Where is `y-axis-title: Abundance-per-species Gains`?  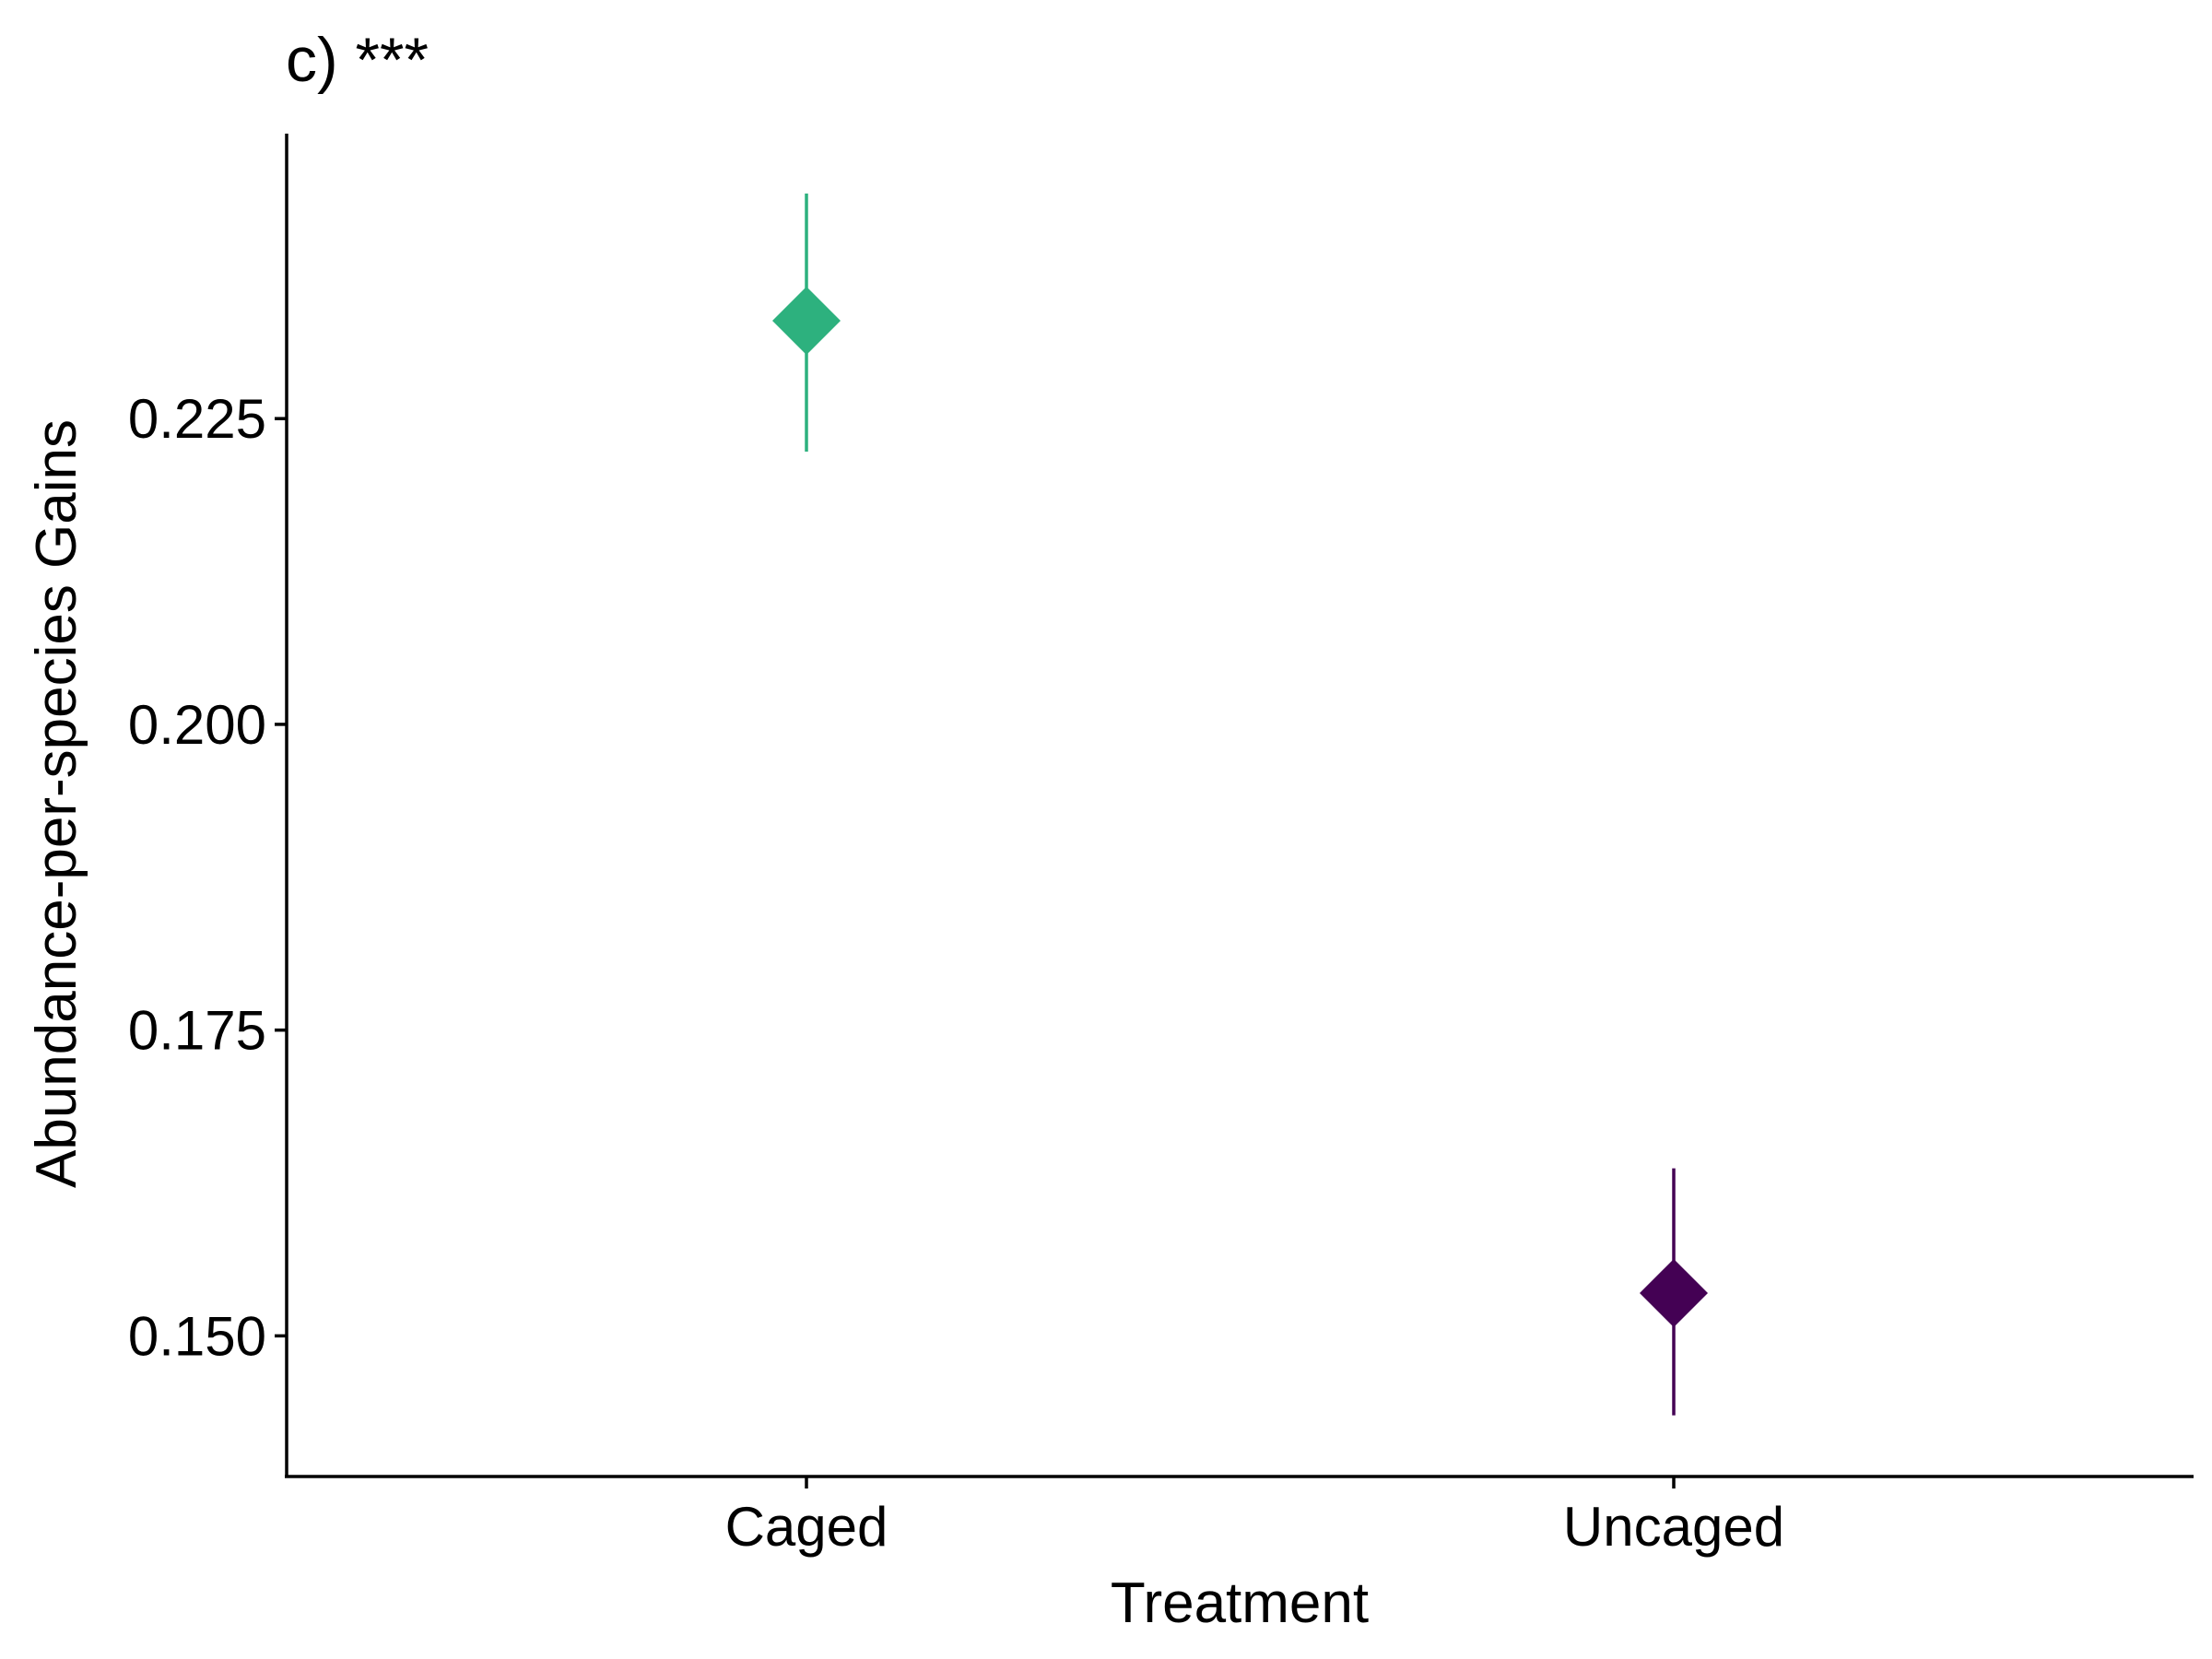
y-axis-title: Abundance-per-species Gains is located at coordinates (56, 803).